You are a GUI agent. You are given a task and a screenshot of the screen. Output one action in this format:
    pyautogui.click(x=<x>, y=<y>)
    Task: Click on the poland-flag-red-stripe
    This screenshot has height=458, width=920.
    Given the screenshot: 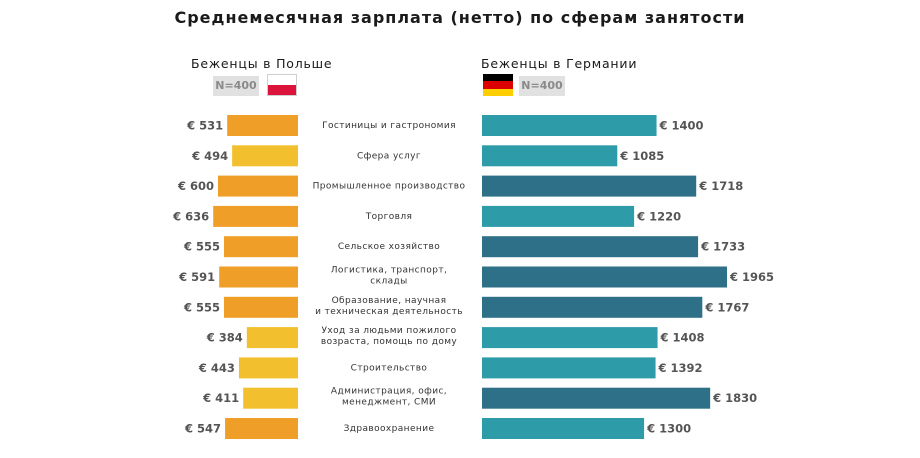 What is the action you would take?
    pyautogui.click(x=282, y=90)
    